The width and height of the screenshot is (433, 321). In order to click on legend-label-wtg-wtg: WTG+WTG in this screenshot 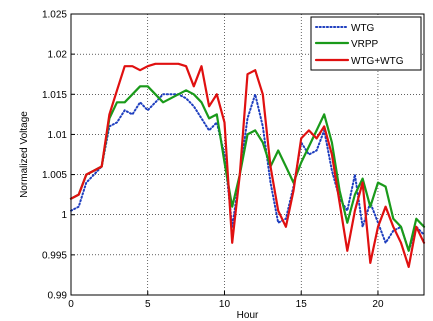, I will do `click(377, 61)`.